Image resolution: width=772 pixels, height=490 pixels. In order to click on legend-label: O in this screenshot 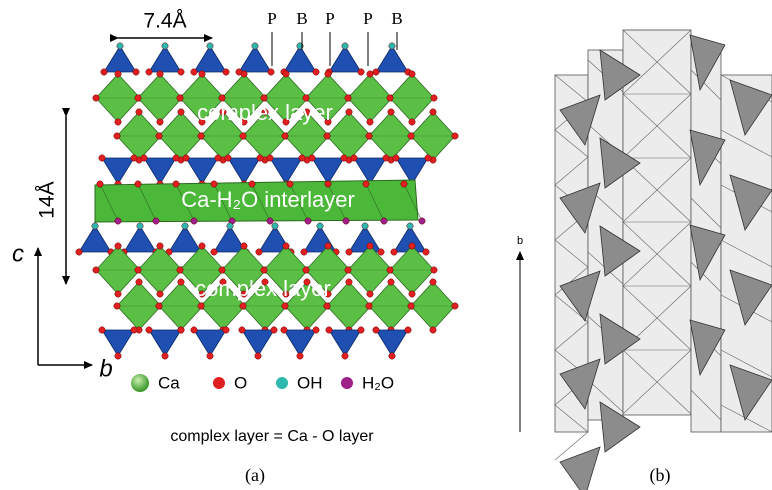, I will do `click(240, 382)`.